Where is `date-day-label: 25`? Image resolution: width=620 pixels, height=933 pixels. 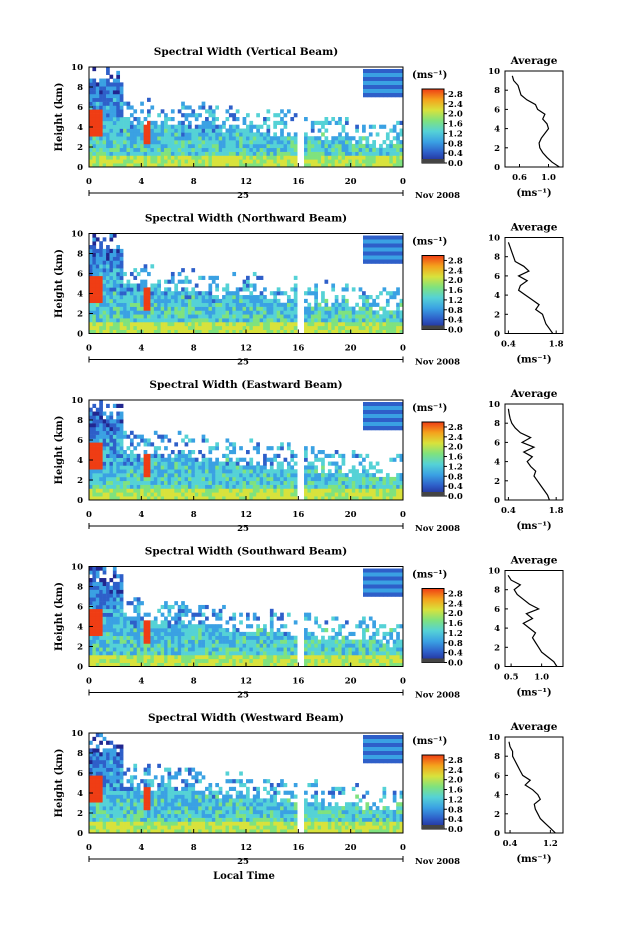 date-day-label: 25 is located at coordinates (243, 196).